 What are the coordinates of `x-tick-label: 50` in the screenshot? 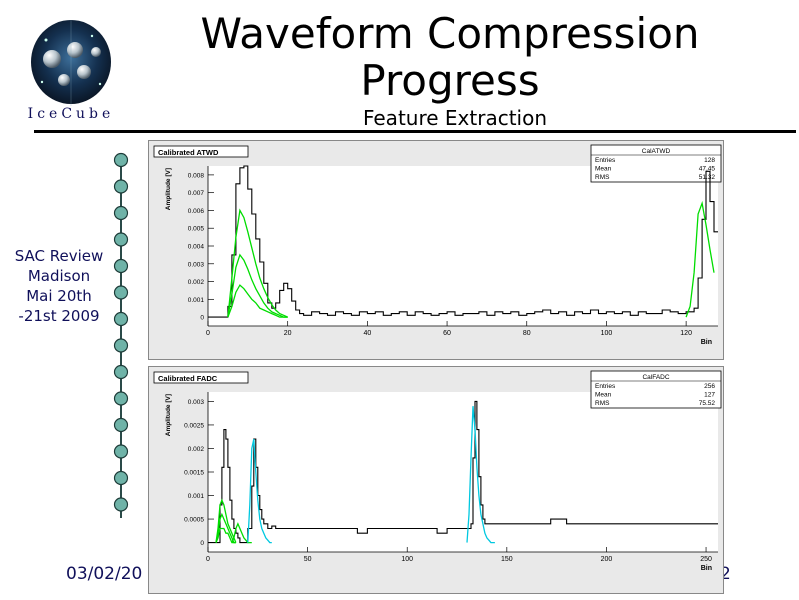 It's located at (308, 559).